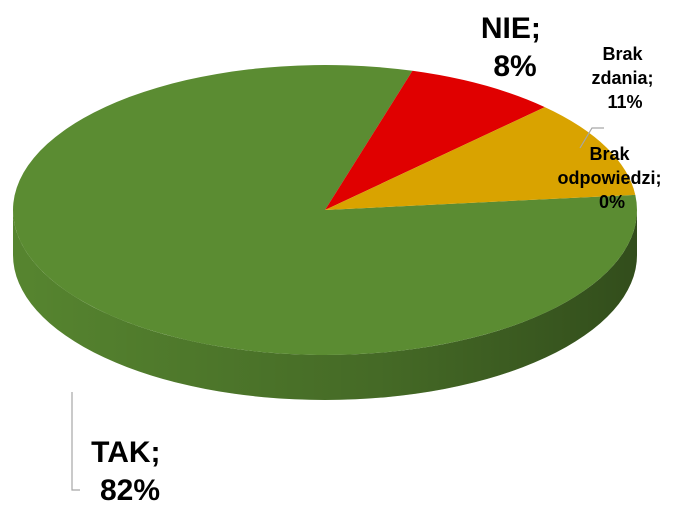 The image size is (679, 509). Describe the element at coordinates (612, 178) in the screenshot. I see `data-label: Brak odpowiedzi; 0%` at that location.